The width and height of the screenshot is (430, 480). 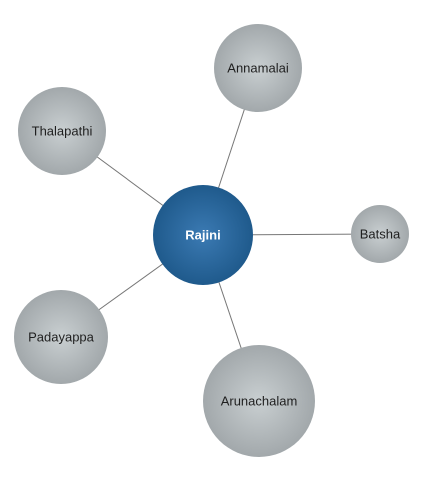 I want to click on node-label: Annamalai, so click(x=258, y=68).